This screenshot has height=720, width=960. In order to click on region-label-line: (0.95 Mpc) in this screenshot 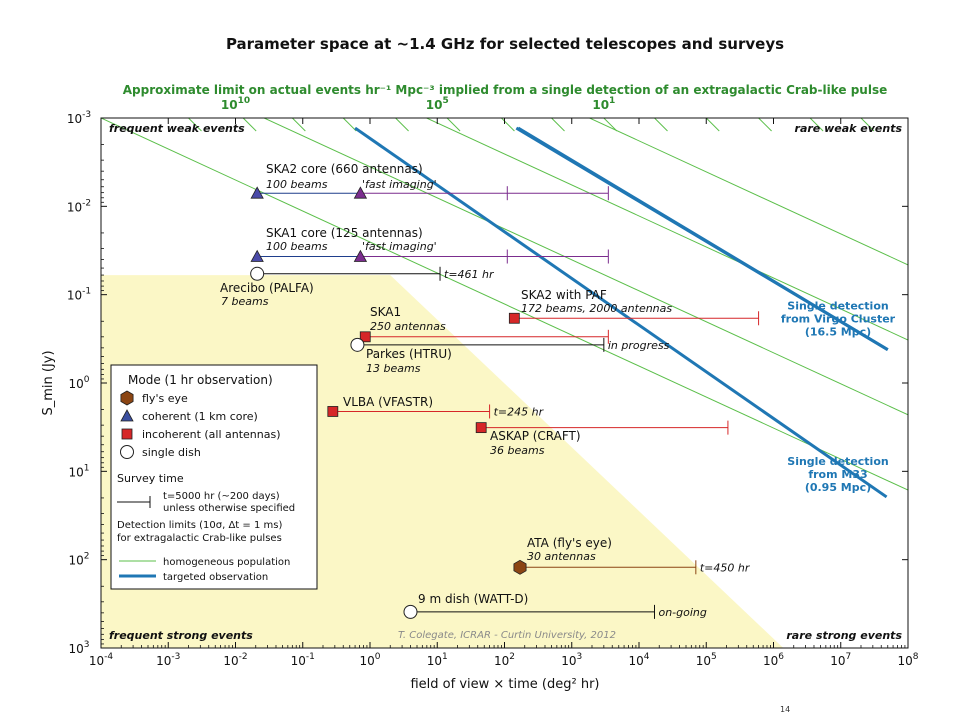, I will do `click(838, 487)`.